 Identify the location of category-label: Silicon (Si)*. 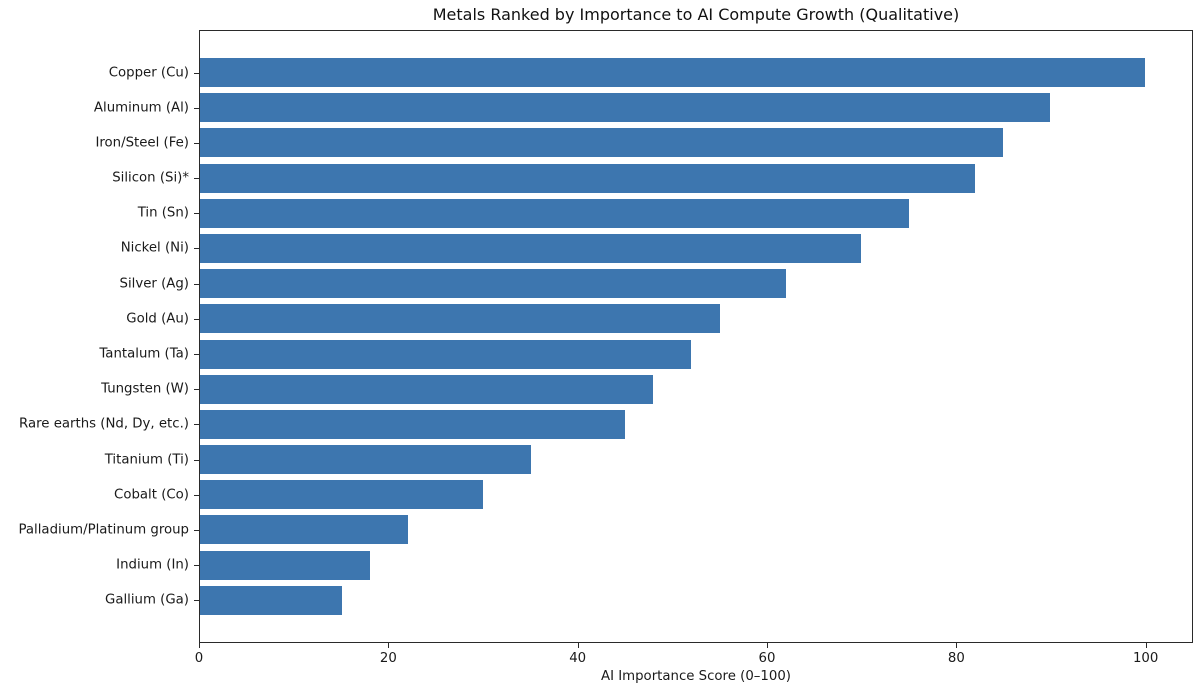
(150, 178).